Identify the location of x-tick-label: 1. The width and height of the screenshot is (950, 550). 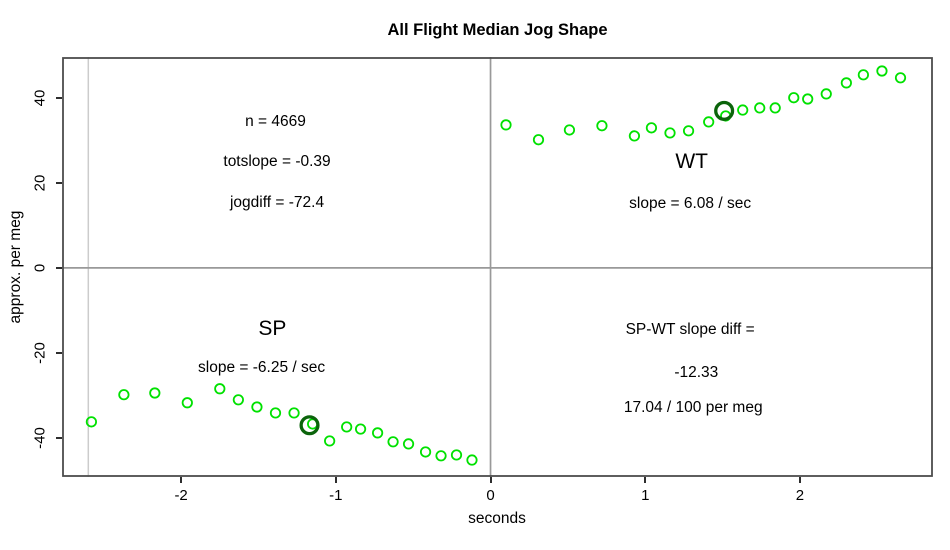
(645, 495).